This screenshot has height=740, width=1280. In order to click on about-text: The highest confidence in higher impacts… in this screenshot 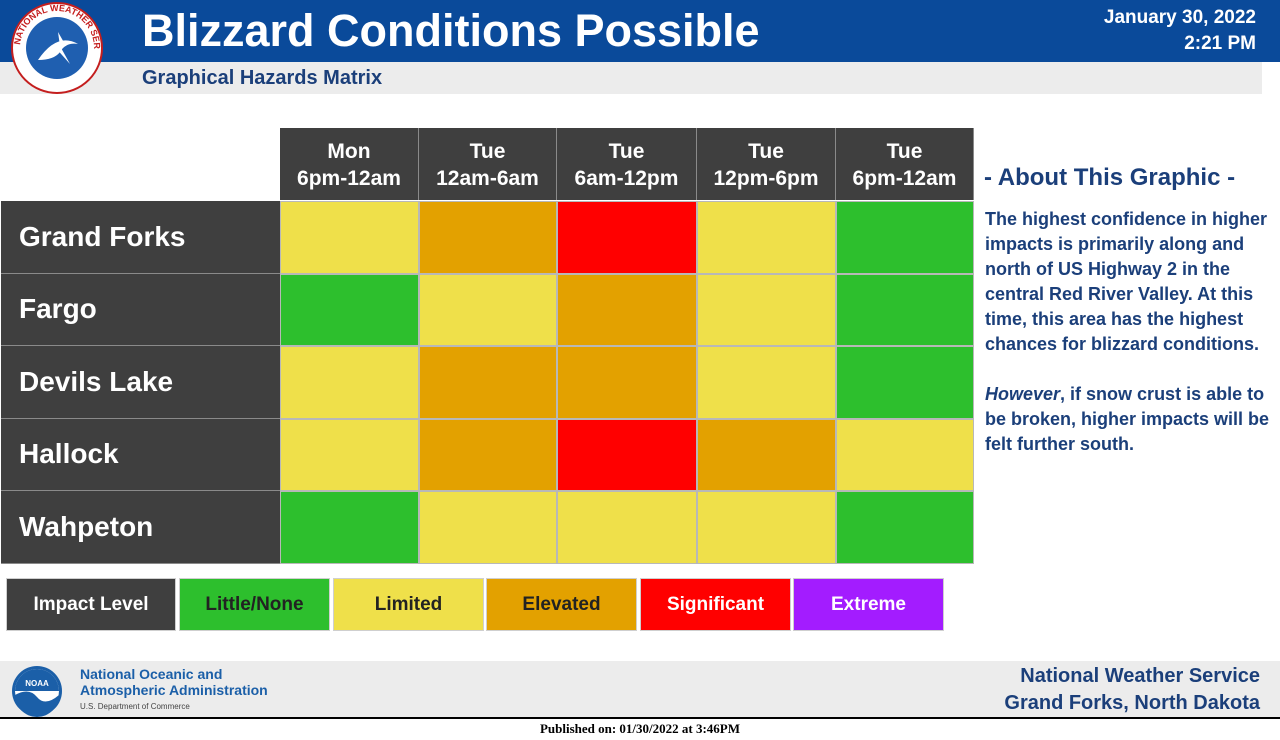, I will do `click(1131, 344)`.